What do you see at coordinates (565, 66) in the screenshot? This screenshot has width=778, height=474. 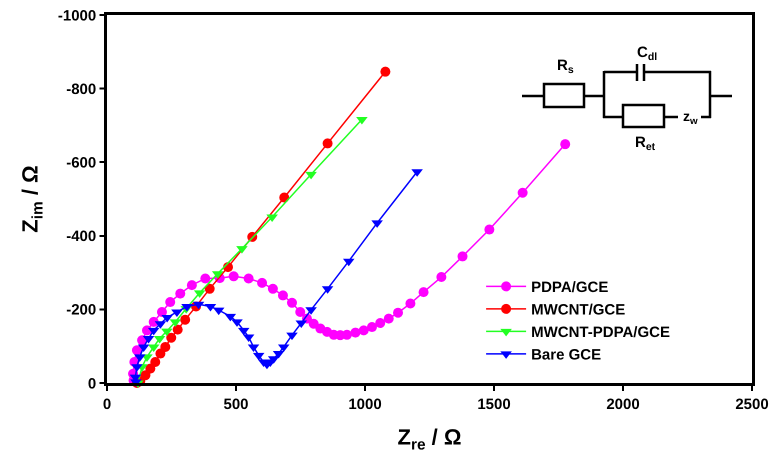 I see `annotation: R$_{s}$` at bounding box center [565, 66].